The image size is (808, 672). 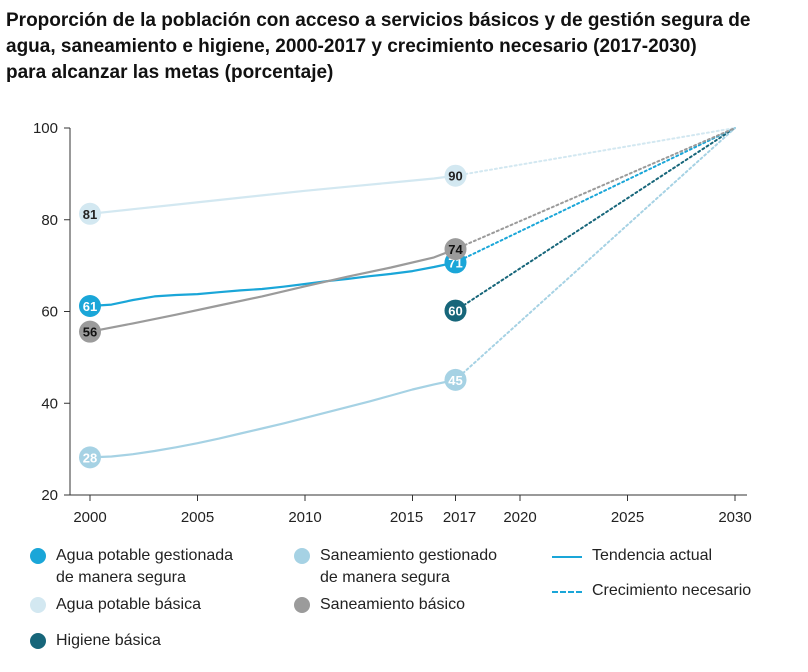 I want to click on legend-swatch-basic-sanit, so click(x=302, y=605).